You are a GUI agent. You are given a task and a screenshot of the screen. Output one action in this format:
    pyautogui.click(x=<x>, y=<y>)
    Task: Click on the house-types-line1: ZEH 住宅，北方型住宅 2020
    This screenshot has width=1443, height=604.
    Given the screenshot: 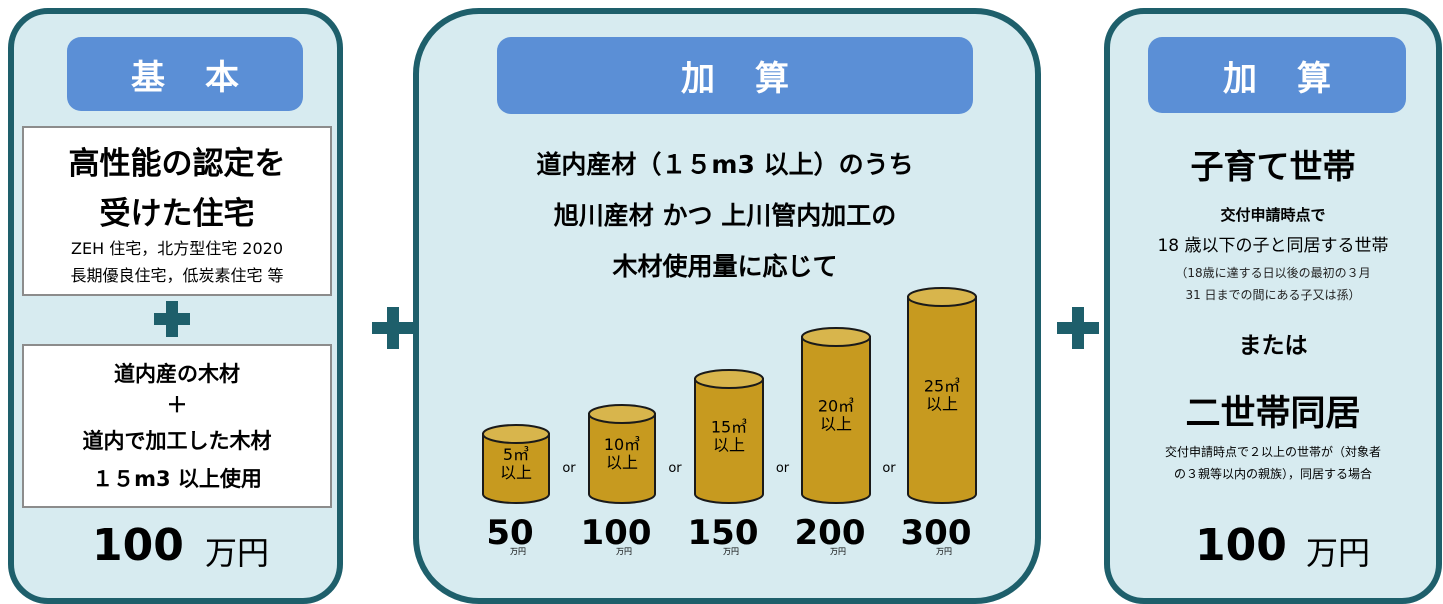 What is the action you would take?
    pyautogui.click(x=177, y=248)
    